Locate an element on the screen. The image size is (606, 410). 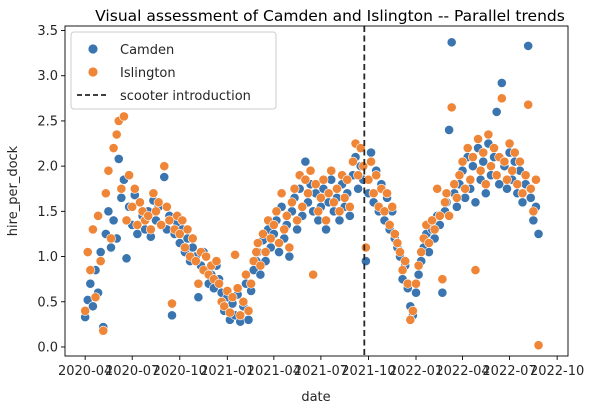
legend-label-scooter: scooter introduction is located at coordinates (185, 96).